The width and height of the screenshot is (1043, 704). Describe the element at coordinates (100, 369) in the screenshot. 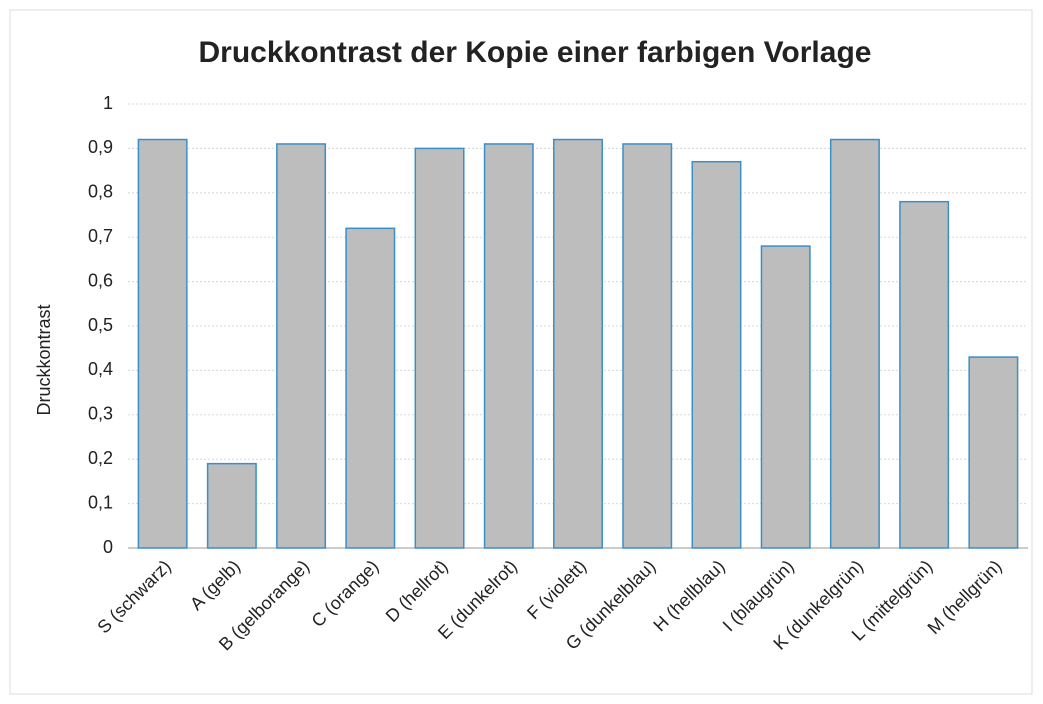

I see `y-tick-label: 0,4` at that location.